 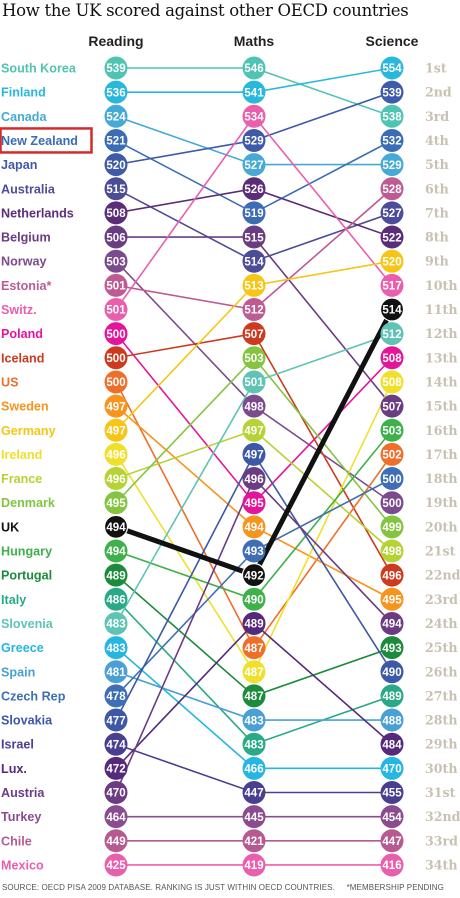 What do you see at coordinates (253, 552) in the screenshot?
I see `score-value-czech-republic-maths: 493` at bounding box center [253, 552].